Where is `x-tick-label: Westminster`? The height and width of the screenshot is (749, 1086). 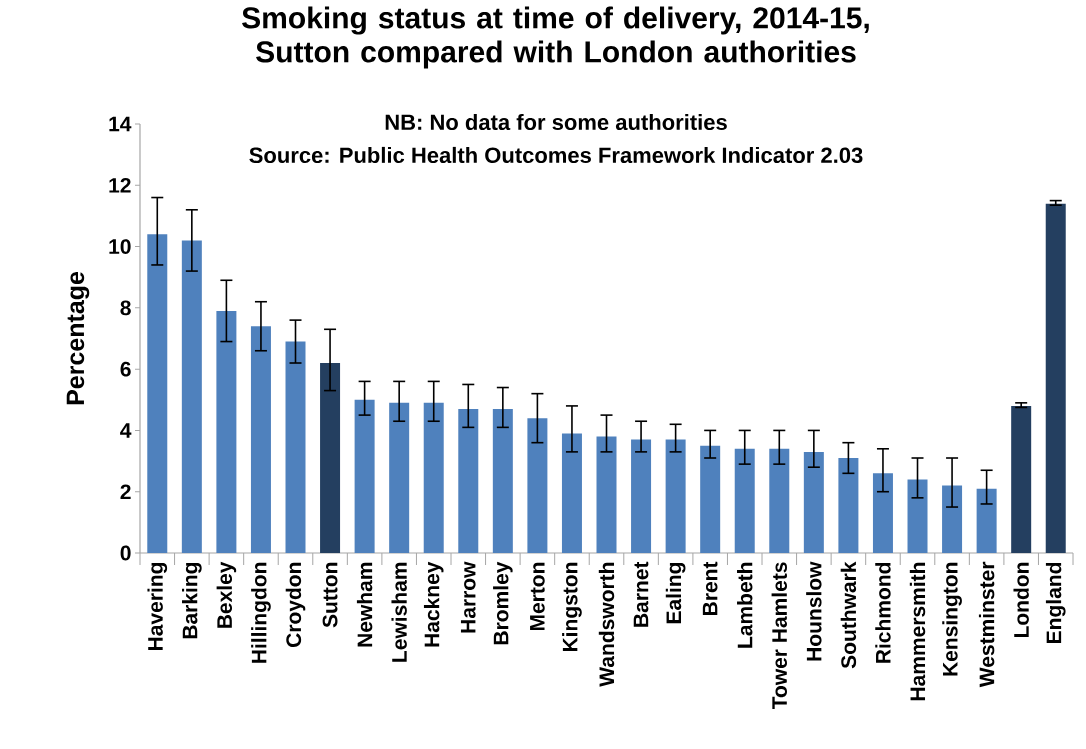 x-tick-label: Westminster is located at coordinates (986, 624).